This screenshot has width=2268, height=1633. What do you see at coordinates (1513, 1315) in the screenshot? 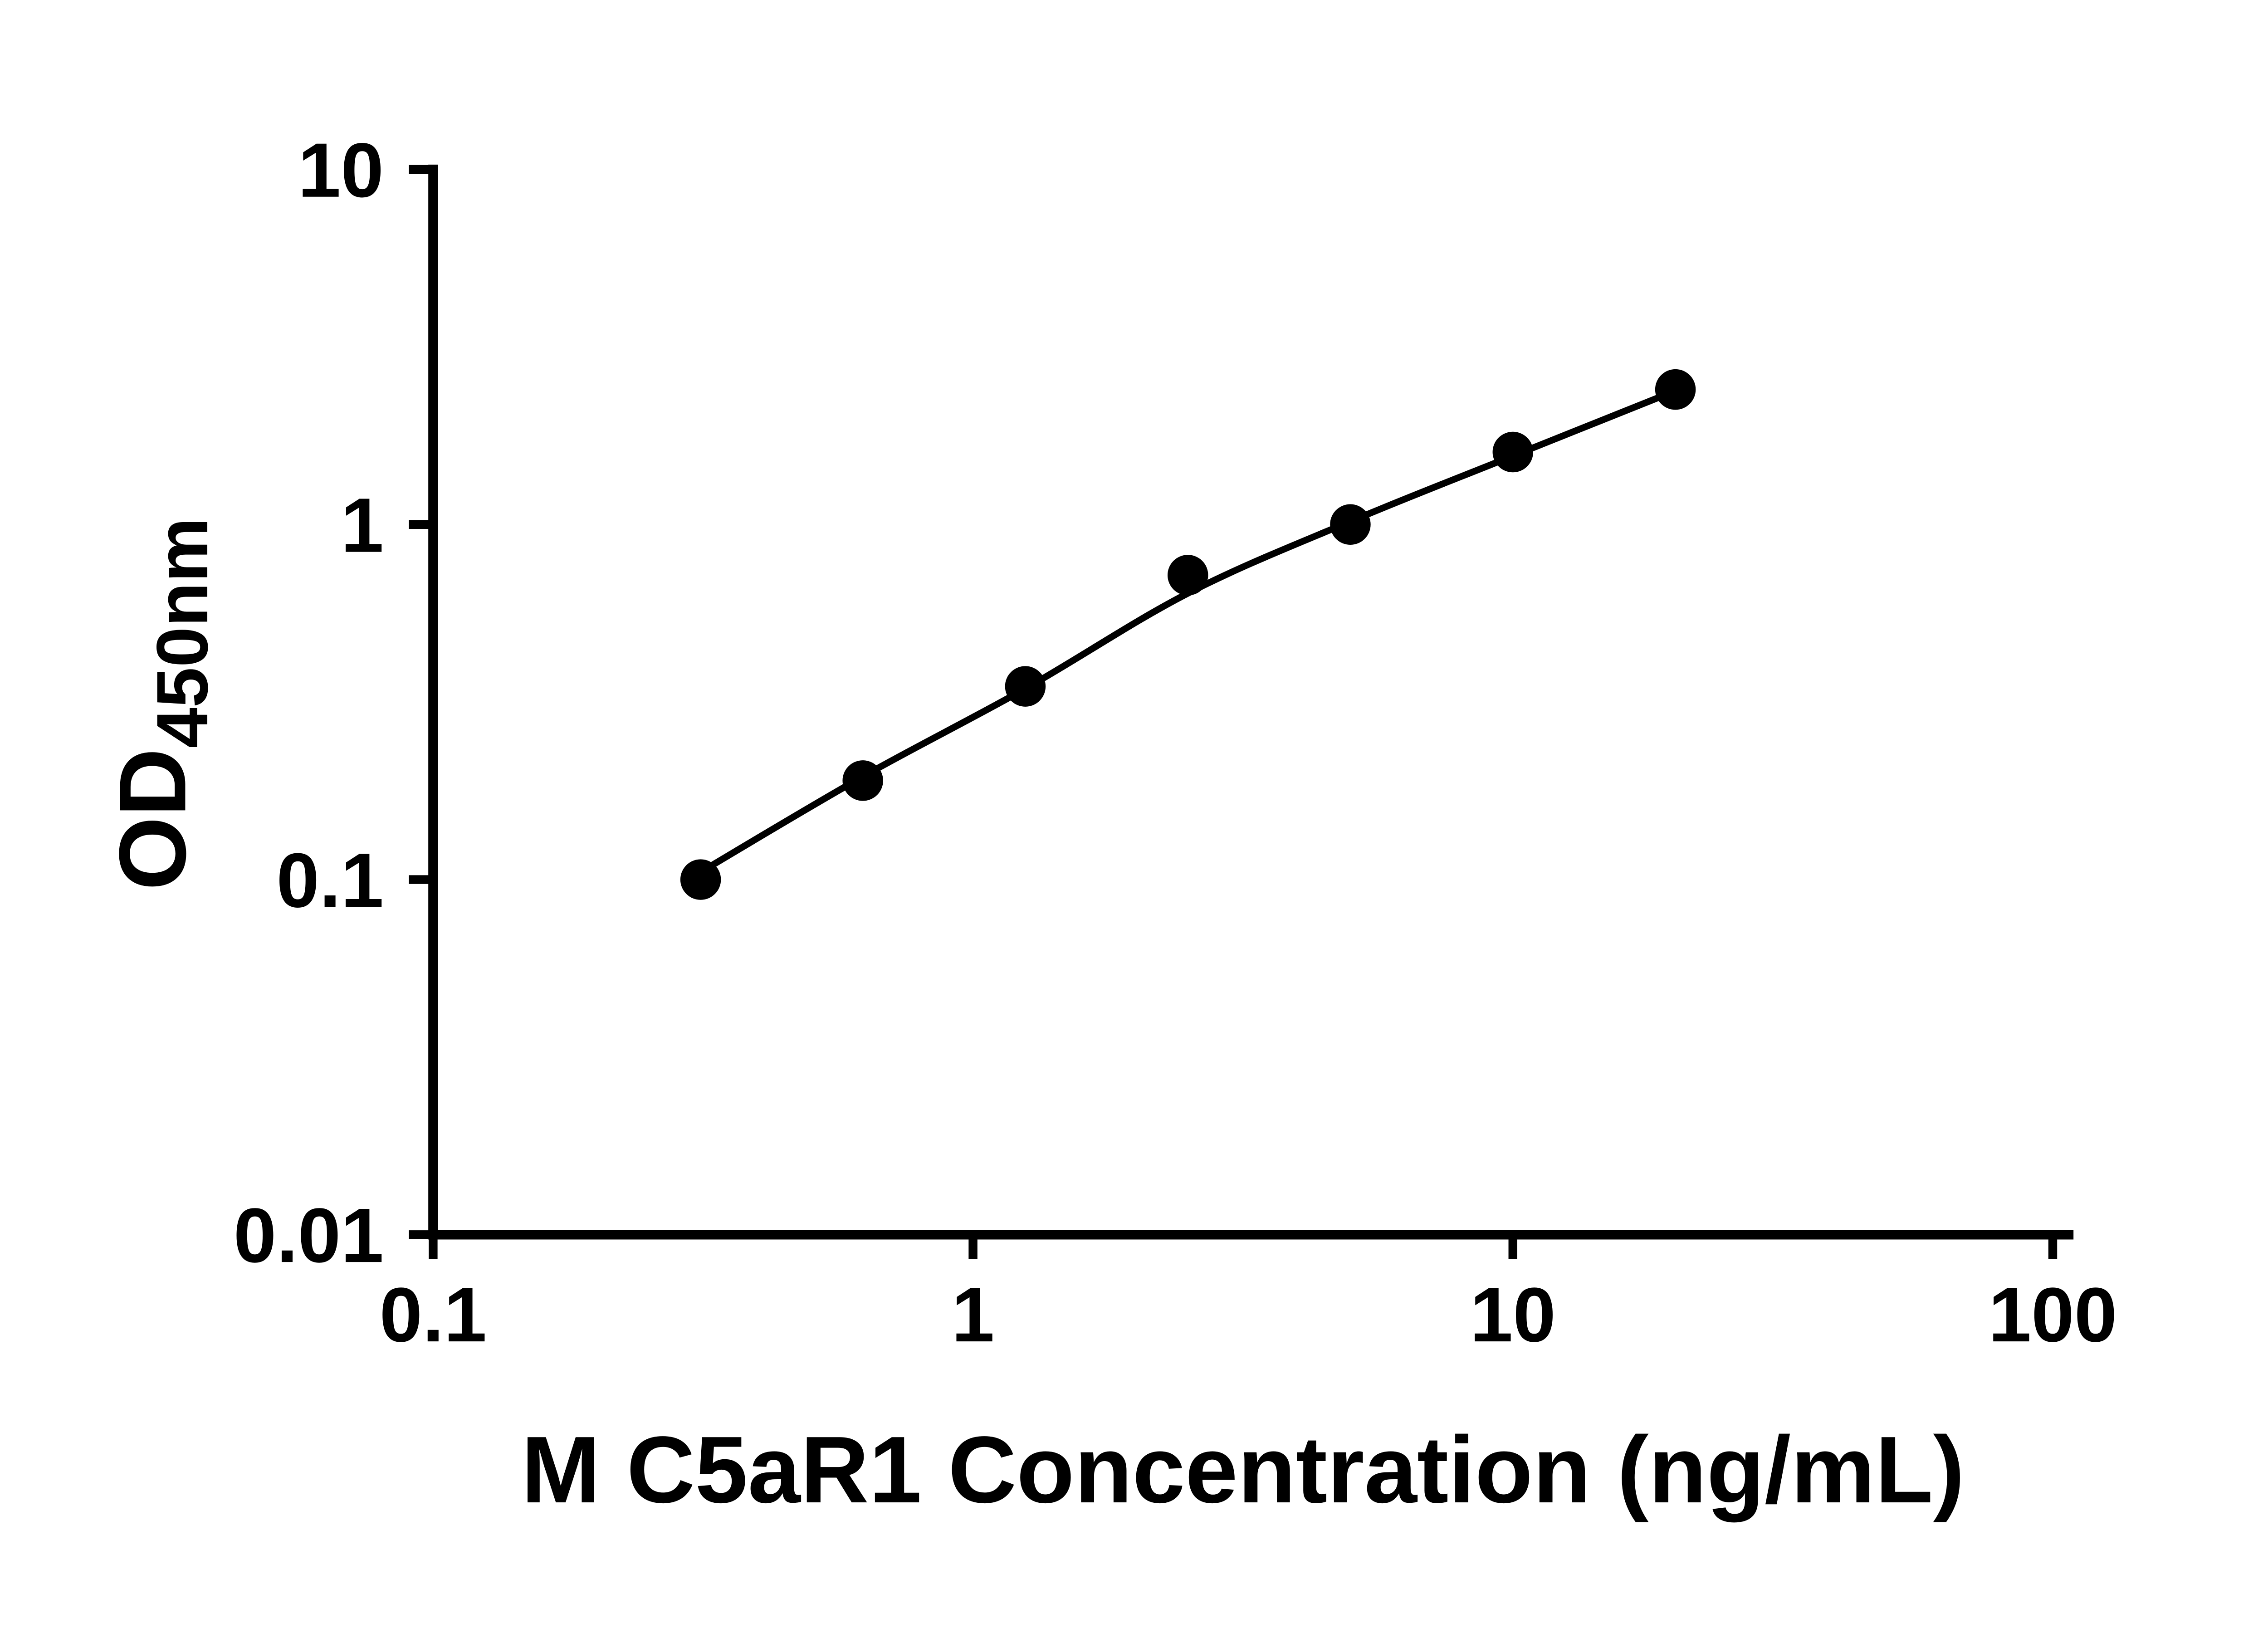
I see `x-axis-tick-label: 10` at bounding box center [1513, 1315].